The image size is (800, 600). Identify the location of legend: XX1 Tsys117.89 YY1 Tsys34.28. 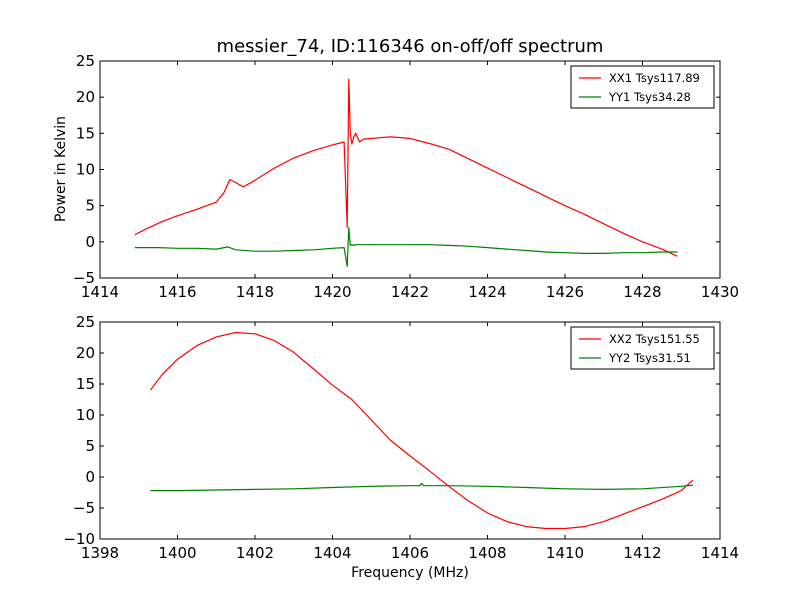
(642, 87).